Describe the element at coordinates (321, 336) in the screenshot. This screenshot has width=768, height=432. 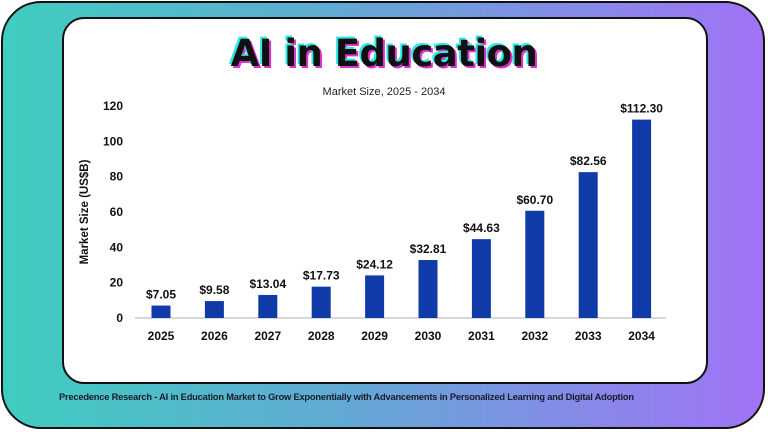
I see `x-tick-label: 2028` at that location.